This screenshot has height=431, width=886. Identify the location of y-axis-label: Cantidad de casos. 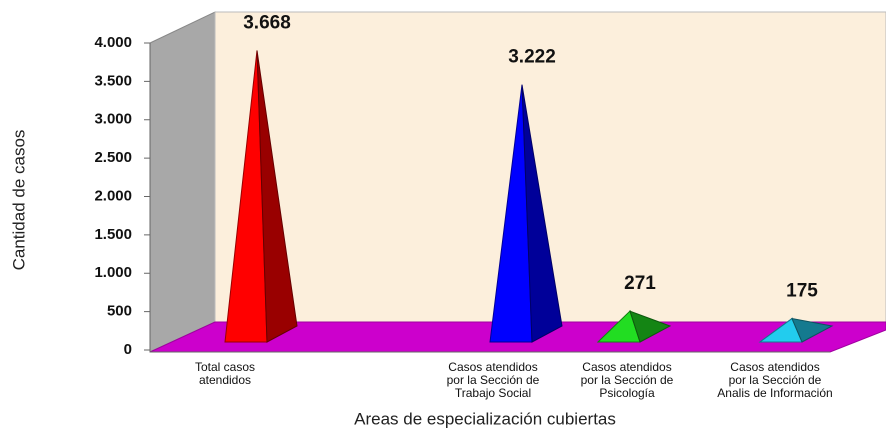
(18, 200).